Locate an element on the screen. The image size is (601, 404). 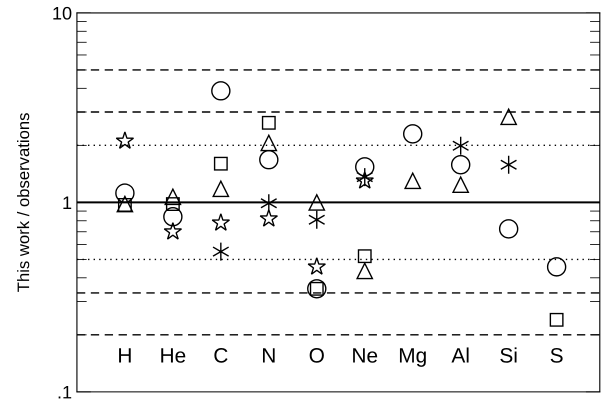
x-tick-label: Mg is located at coordinates (413, 357).